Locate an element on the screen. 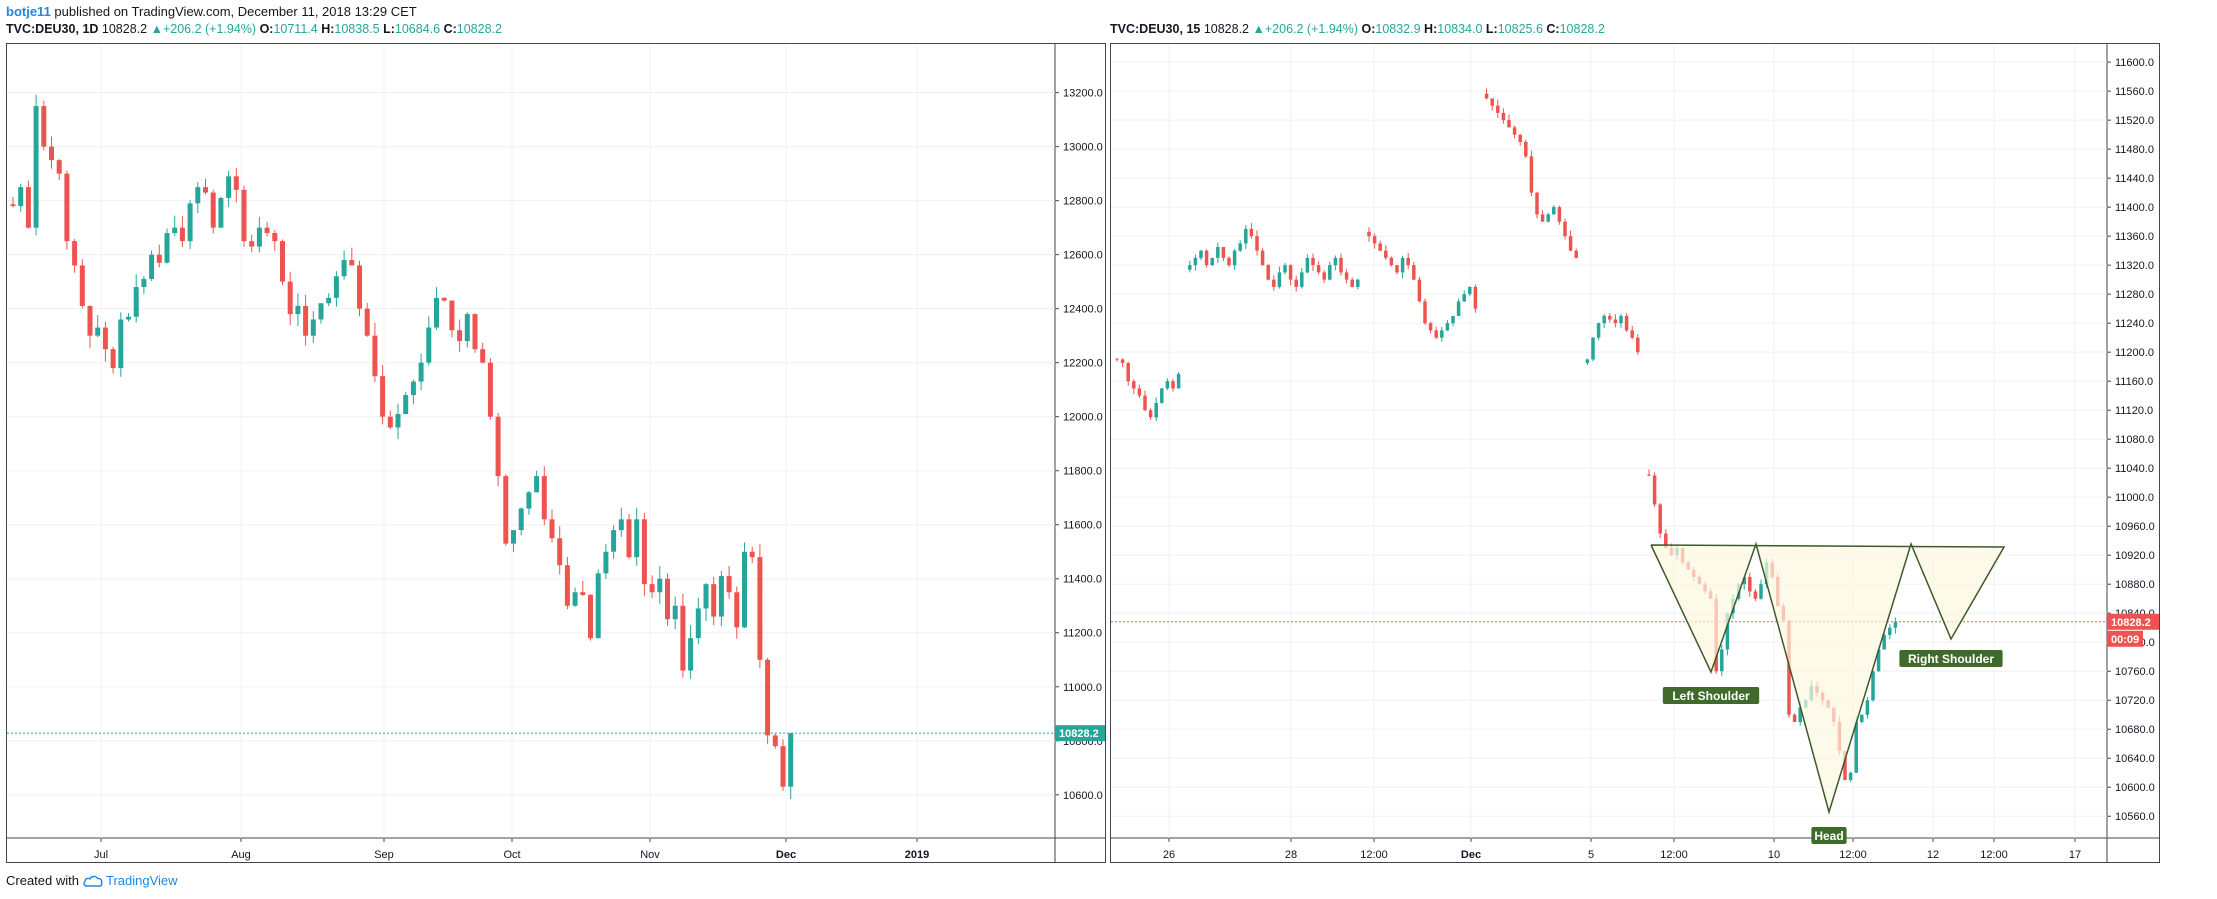 The image size is (2217, 899). y-tick-label: 13000.0 is located at coordinates (1083, 148).